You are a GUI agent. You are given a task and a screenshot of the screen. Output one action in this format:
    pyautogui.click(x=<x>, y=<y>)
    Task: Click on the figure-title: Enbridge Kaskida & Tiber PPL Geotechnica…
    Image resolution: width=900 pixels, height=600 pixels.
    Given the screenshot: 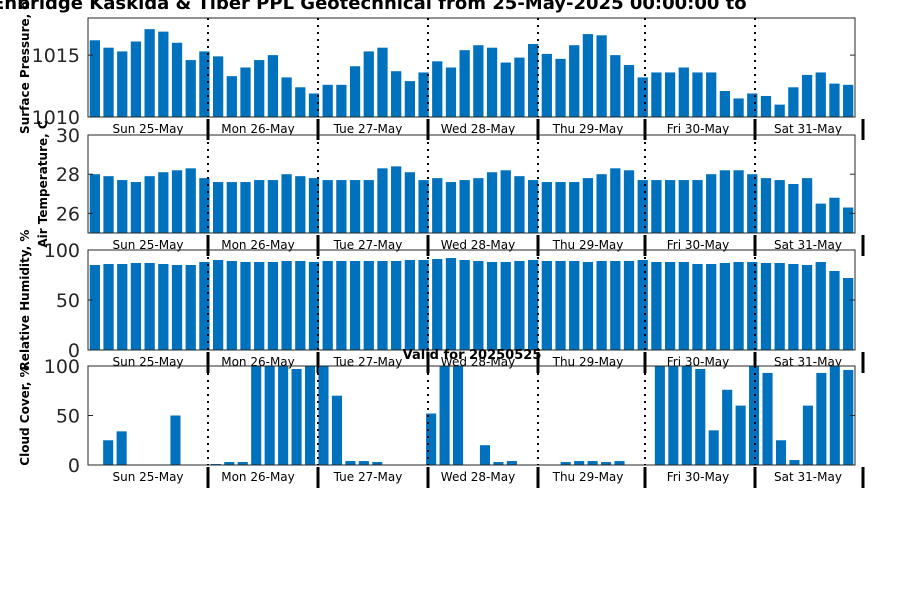 What is the action you would take?
    pyautogui.click(x=373, y=7)
    